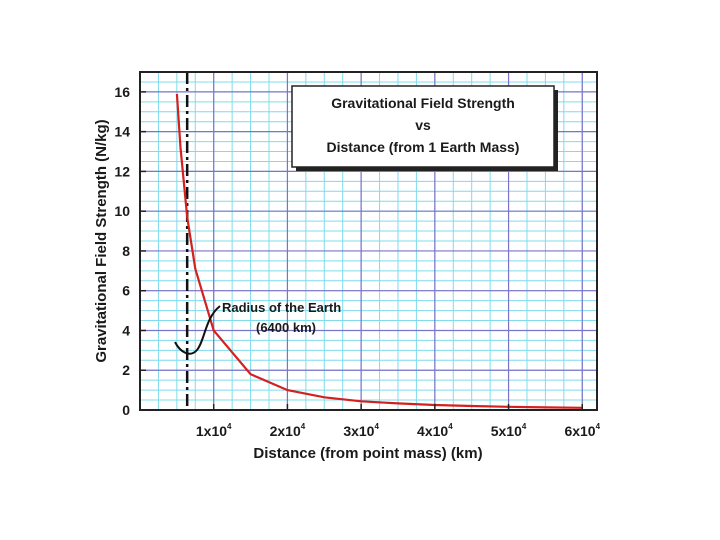  Describe the element at coordinates (126, 370) in the screenshot. I see `y-tick-label: 2` at that location.